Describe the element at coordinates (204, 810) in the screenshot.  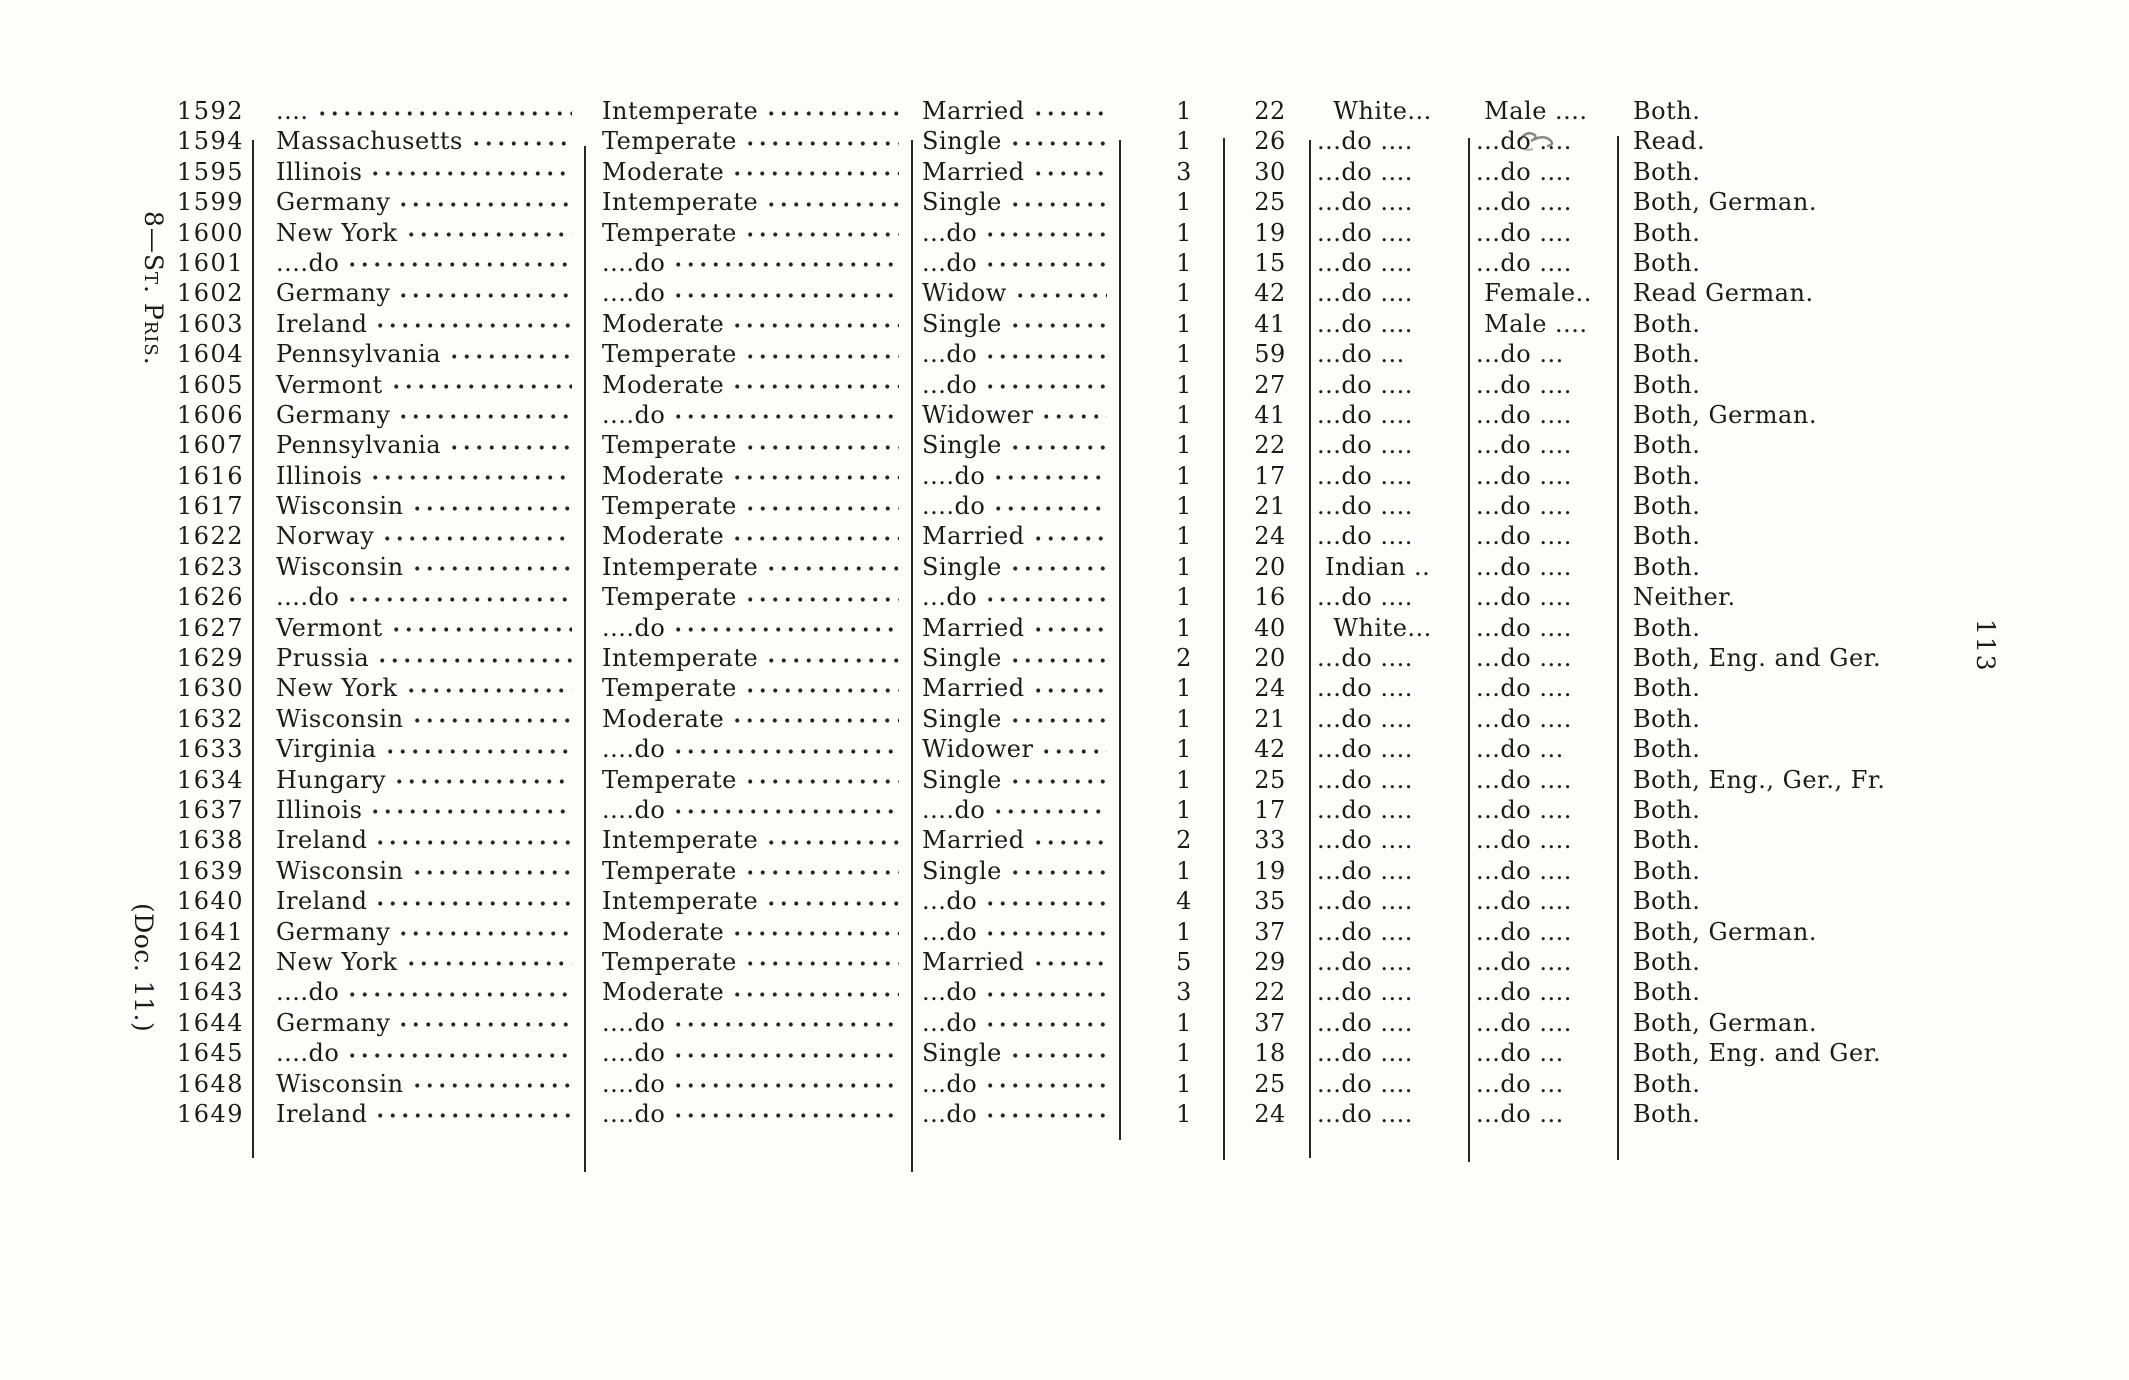
I see `cell-no: 1637` at that location.